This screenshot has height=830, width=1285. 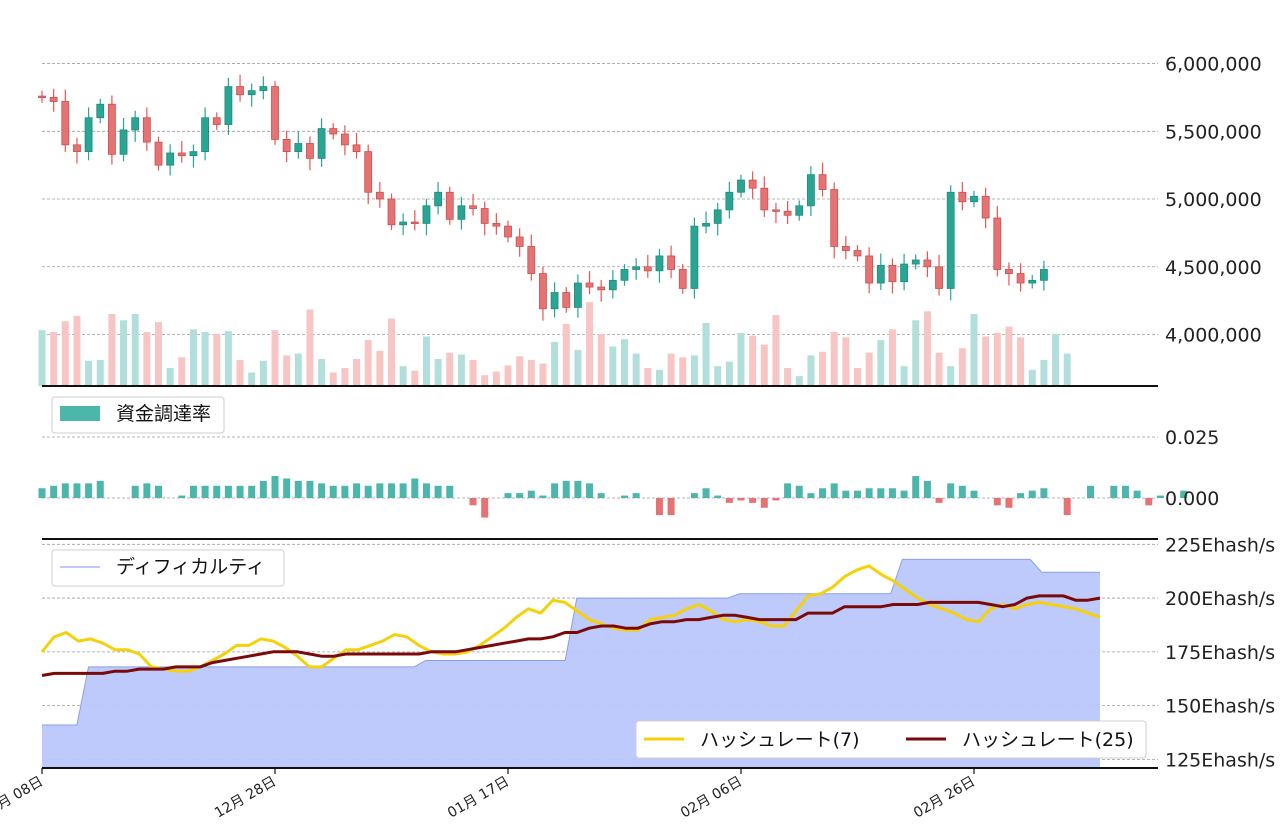 What do you see at coordinates (1220, 545) in the screenshot?
I see `hashrate-tick-label: 225Ehash/s` at bounding box center [1220, 545].